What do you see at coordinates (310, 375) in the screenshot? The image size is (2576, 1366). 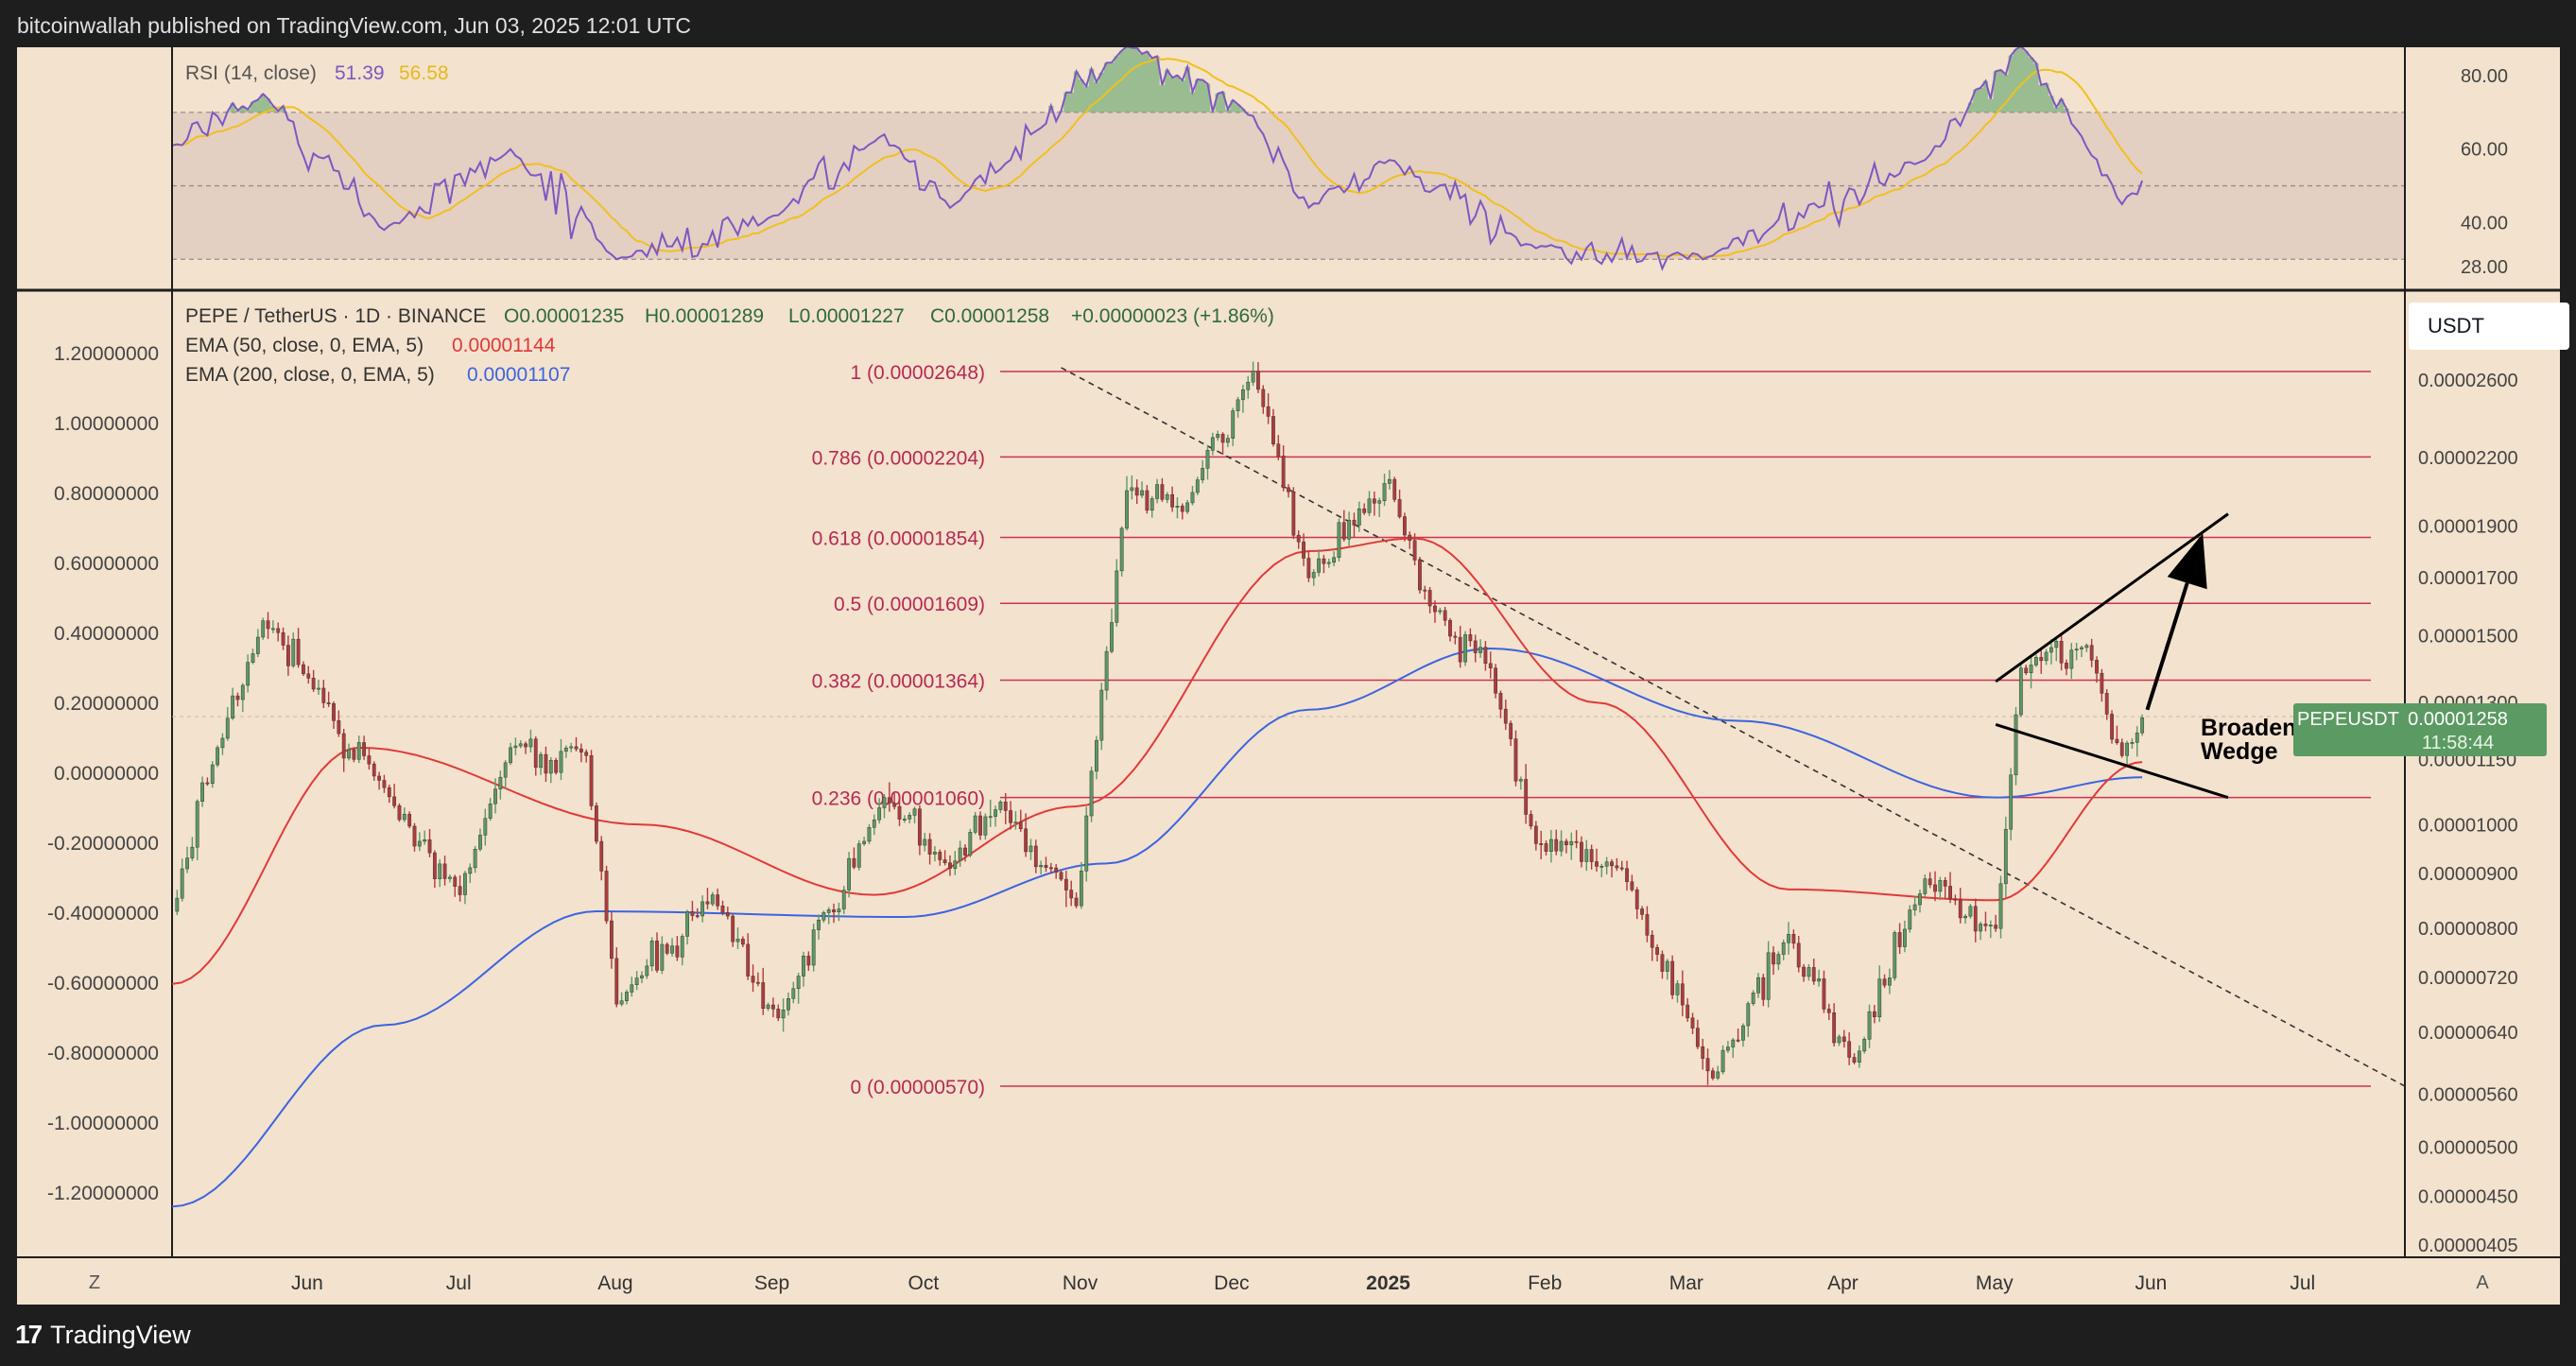 I see `ema200-legend-label: EMA (200, close, 0, EMA, 5)` at bounding box center [310, 375].